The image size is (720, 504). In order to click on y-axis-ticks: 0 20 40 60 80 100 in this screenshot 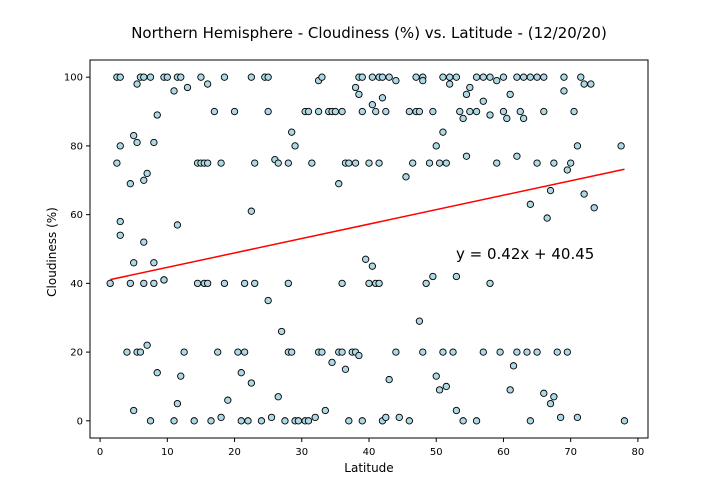, I will do `click(77, 250)`.